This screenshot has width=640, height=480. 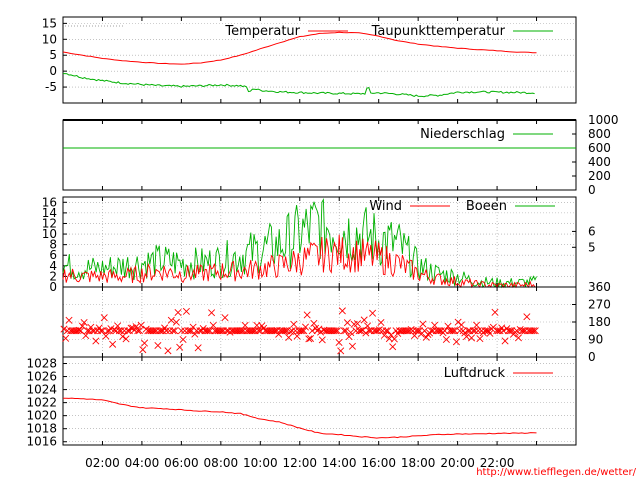 What do you see at coordinates (486, 206) in the screenshot?
I see `legend-boeen-label: Boeen` at bounding box center [486, 206].